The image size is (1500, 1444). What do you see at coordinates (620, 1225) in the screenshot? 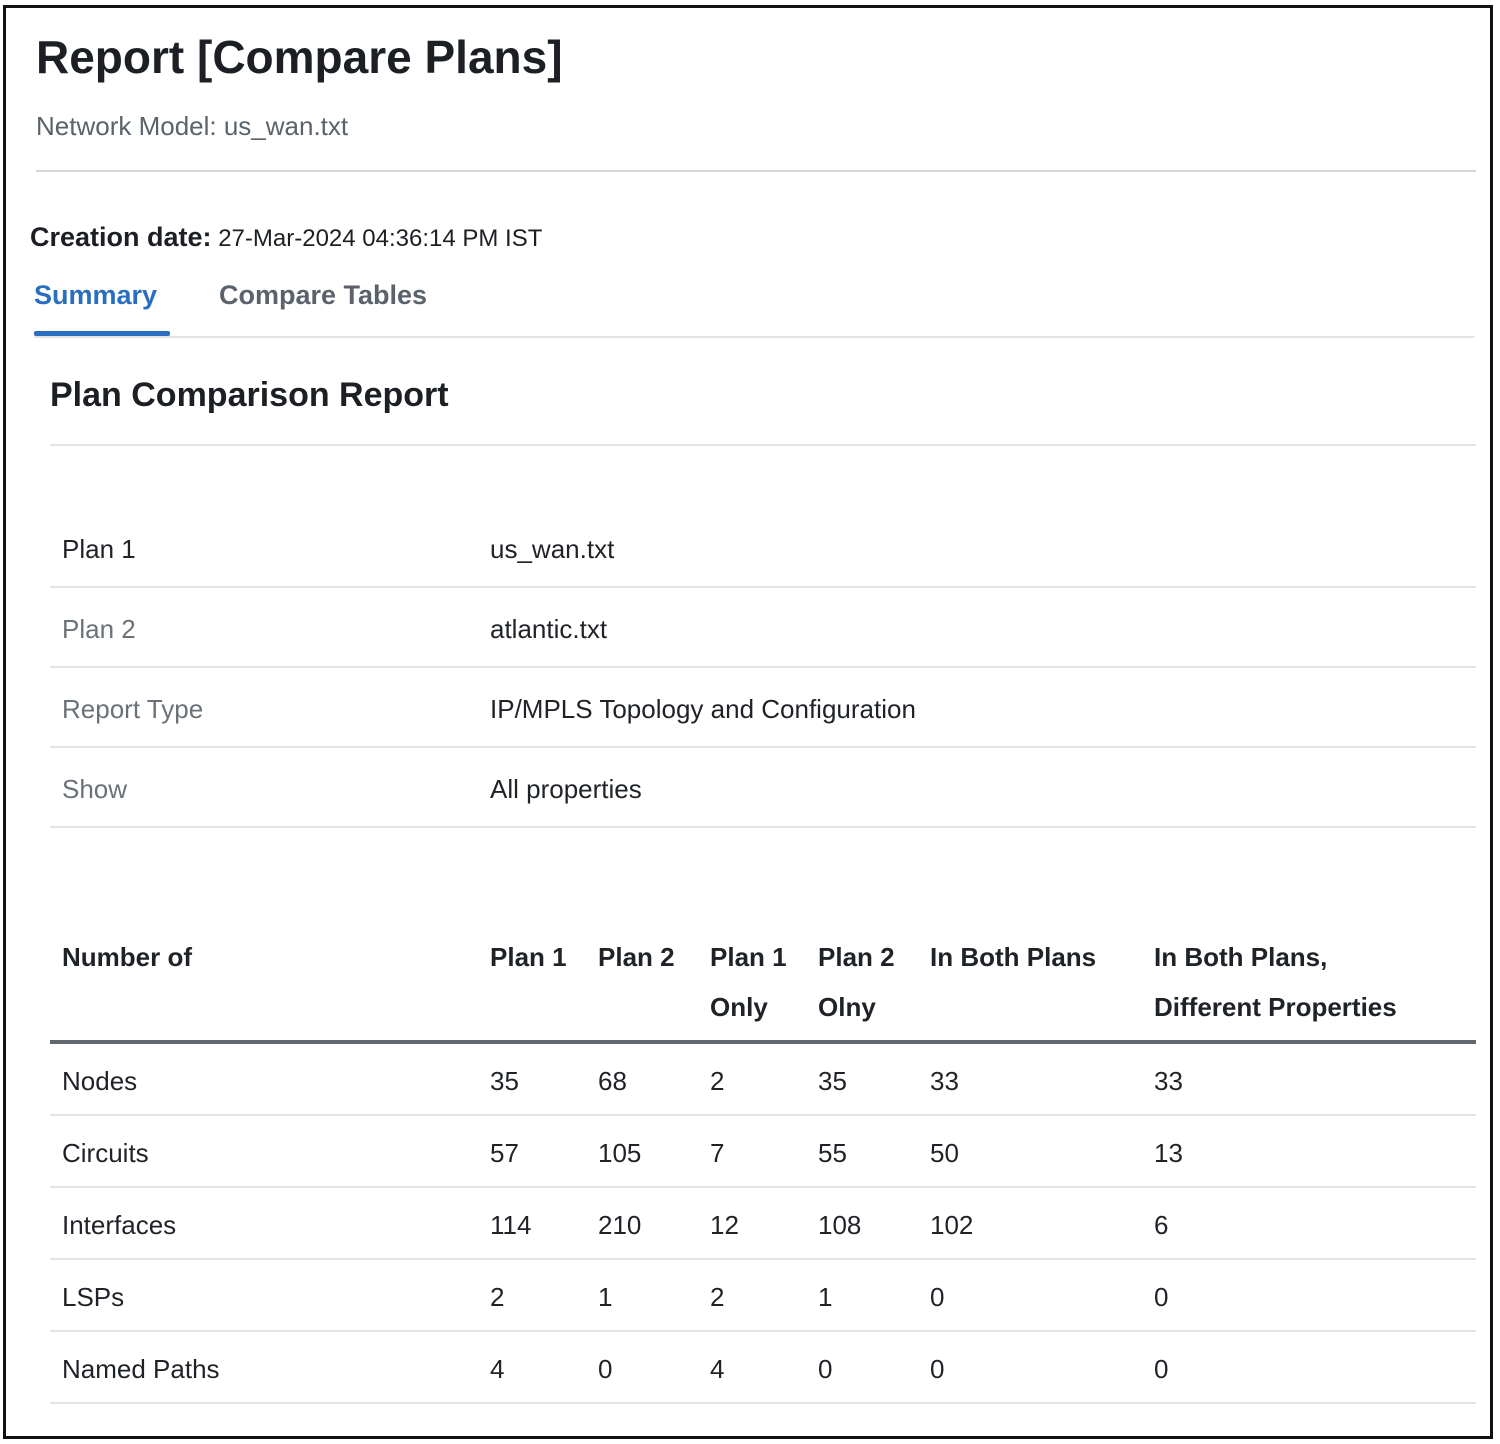
I see `table-cell: 210` at bounding box center [620, 1225].